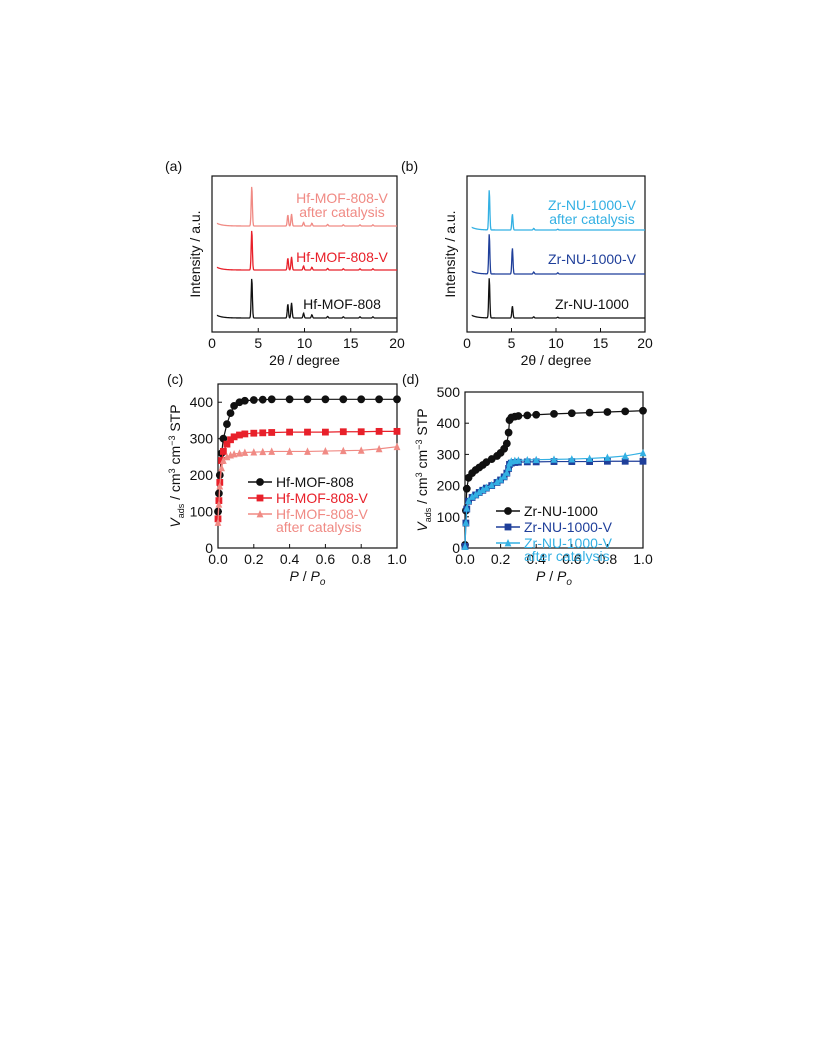  What do you see at coordinates (572, 559) in the screenshot?
I see `x-tick-label: 0.6` at bounding box center [572, 559].